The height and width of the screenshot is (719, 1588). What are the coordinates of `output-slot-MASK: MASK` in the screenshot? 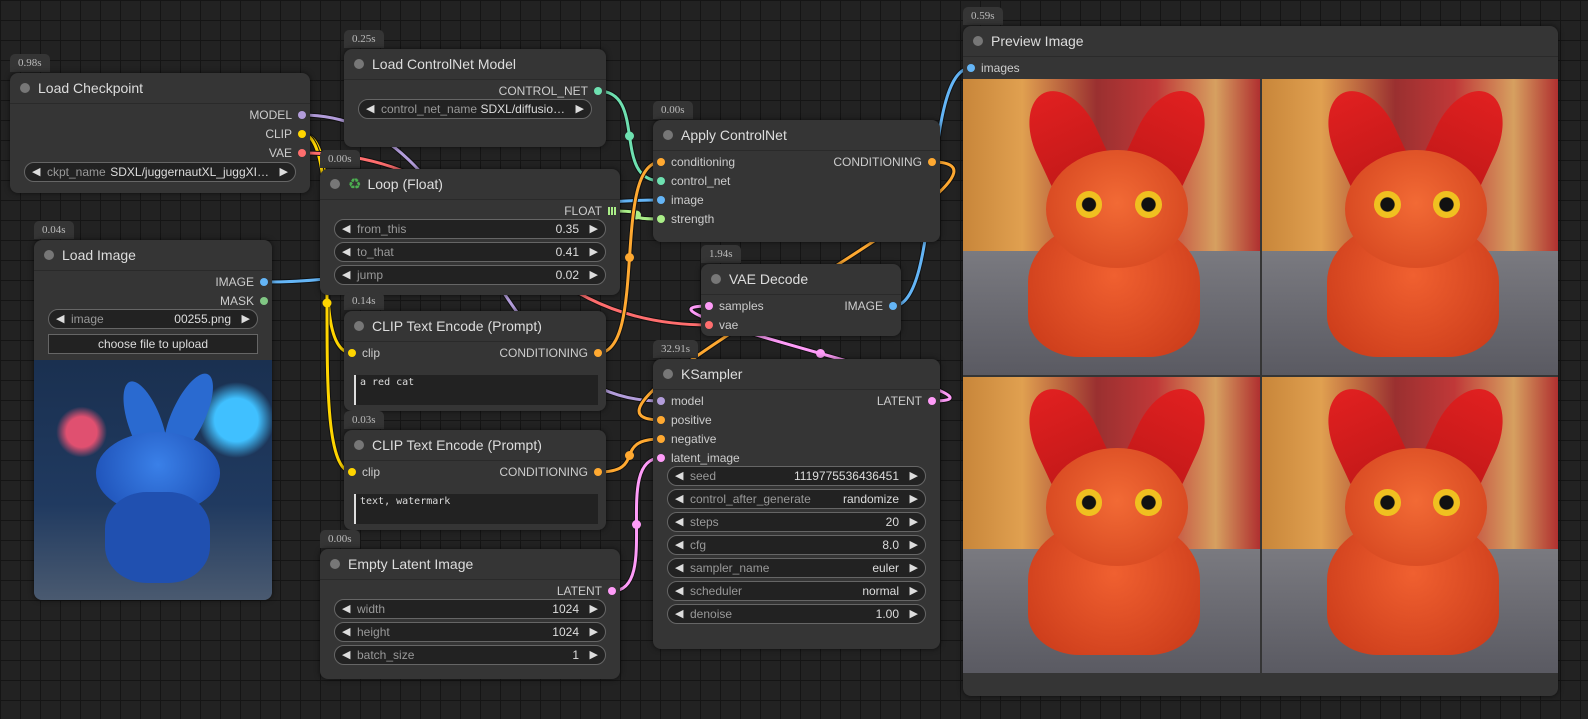 It's located at (246, 301).